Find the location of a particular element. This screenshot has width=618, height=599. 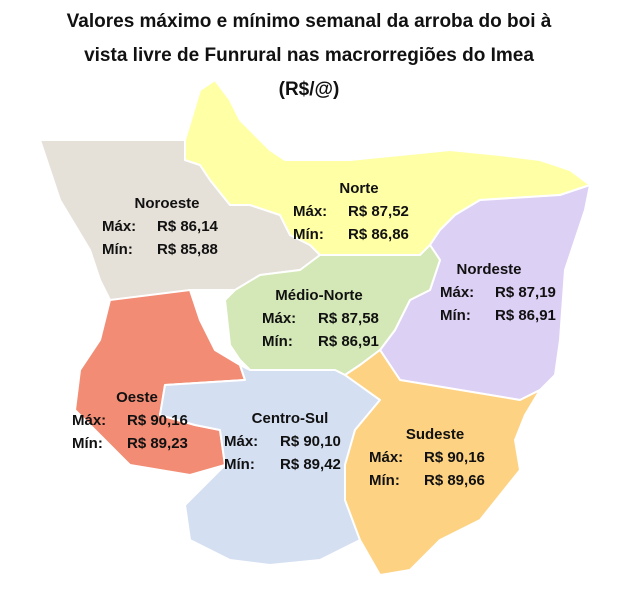

min-value: R$ 86,86 is located at coordinates (378, 234).